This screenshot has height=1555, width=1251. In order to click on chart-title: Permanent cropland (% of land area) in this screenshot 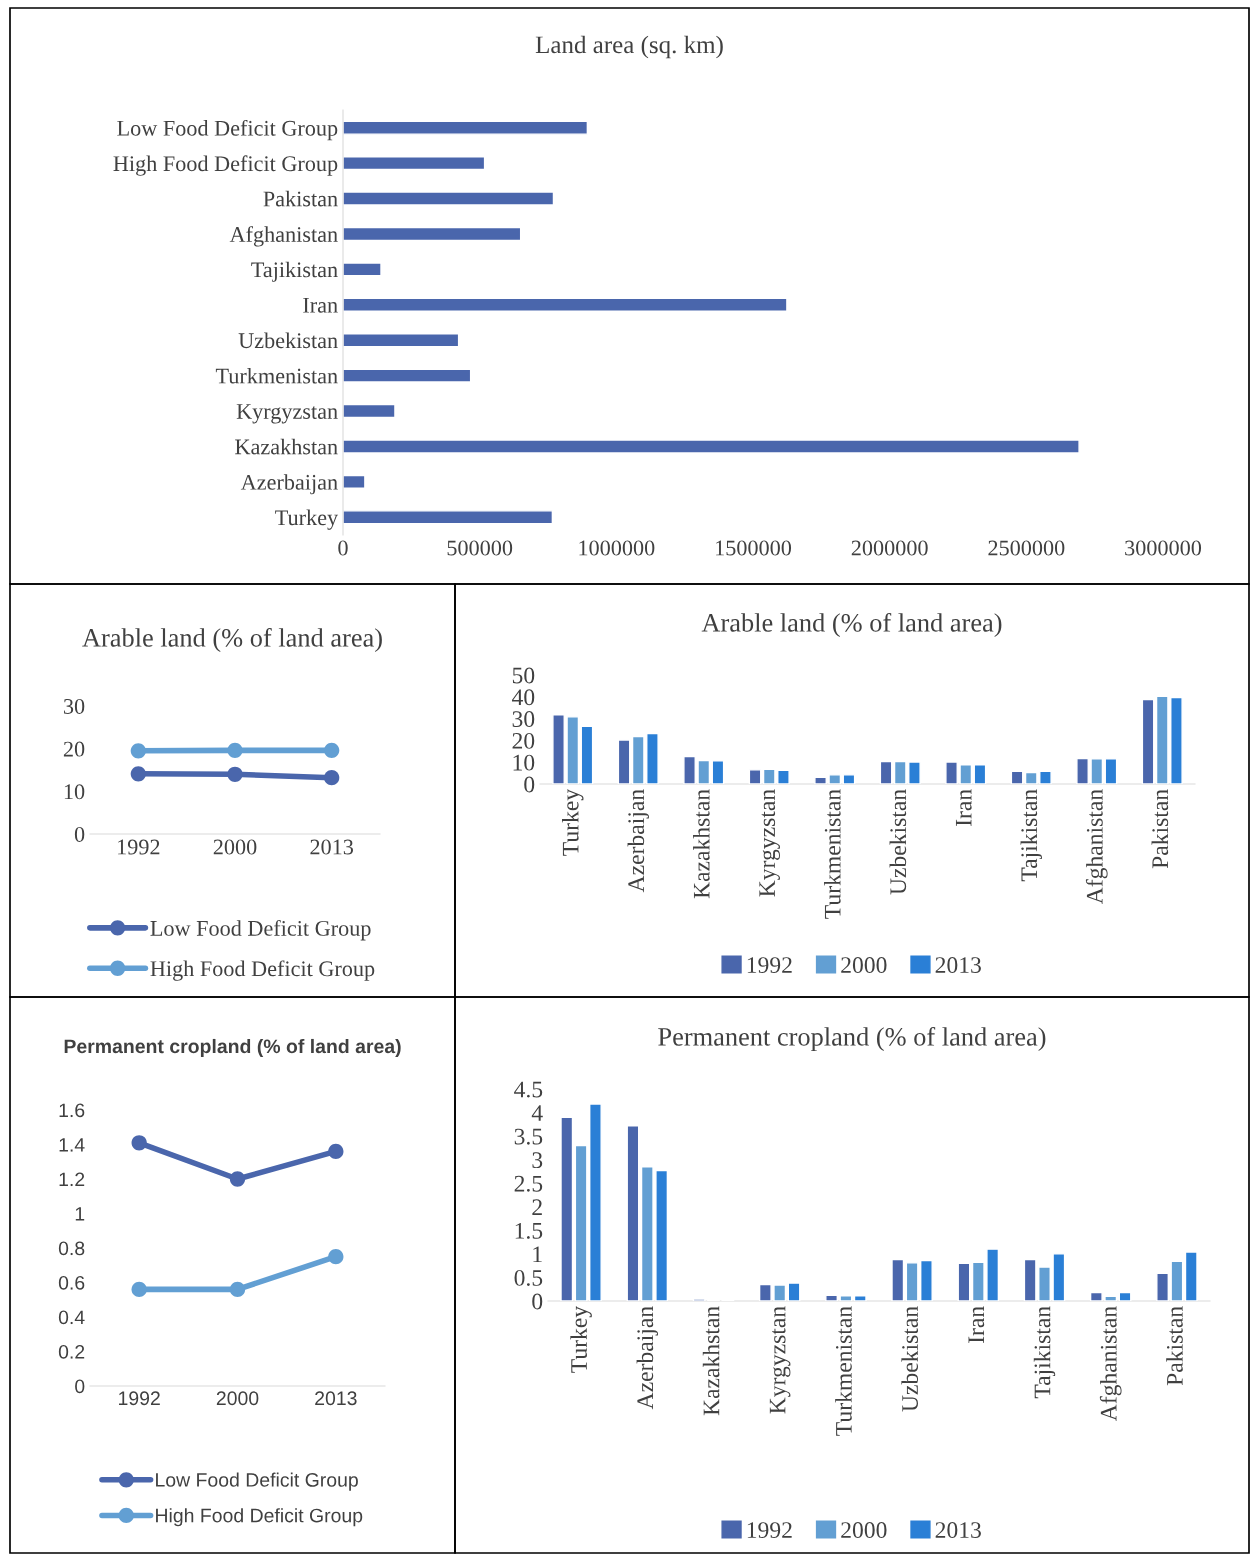, I will do `click(232, 1048)`.